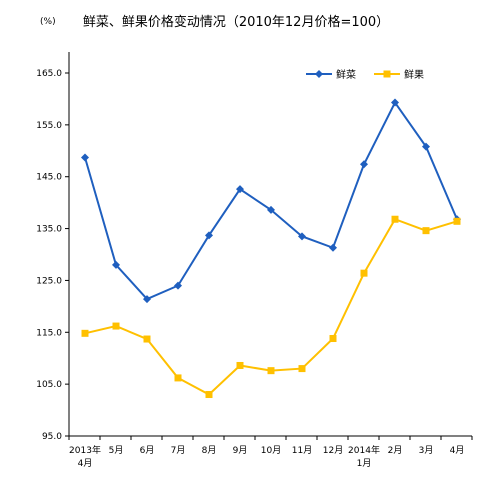  Describe the element at coordinates (147, 450) in the screenshot. I see `x-tick-label: 6月` at that location.